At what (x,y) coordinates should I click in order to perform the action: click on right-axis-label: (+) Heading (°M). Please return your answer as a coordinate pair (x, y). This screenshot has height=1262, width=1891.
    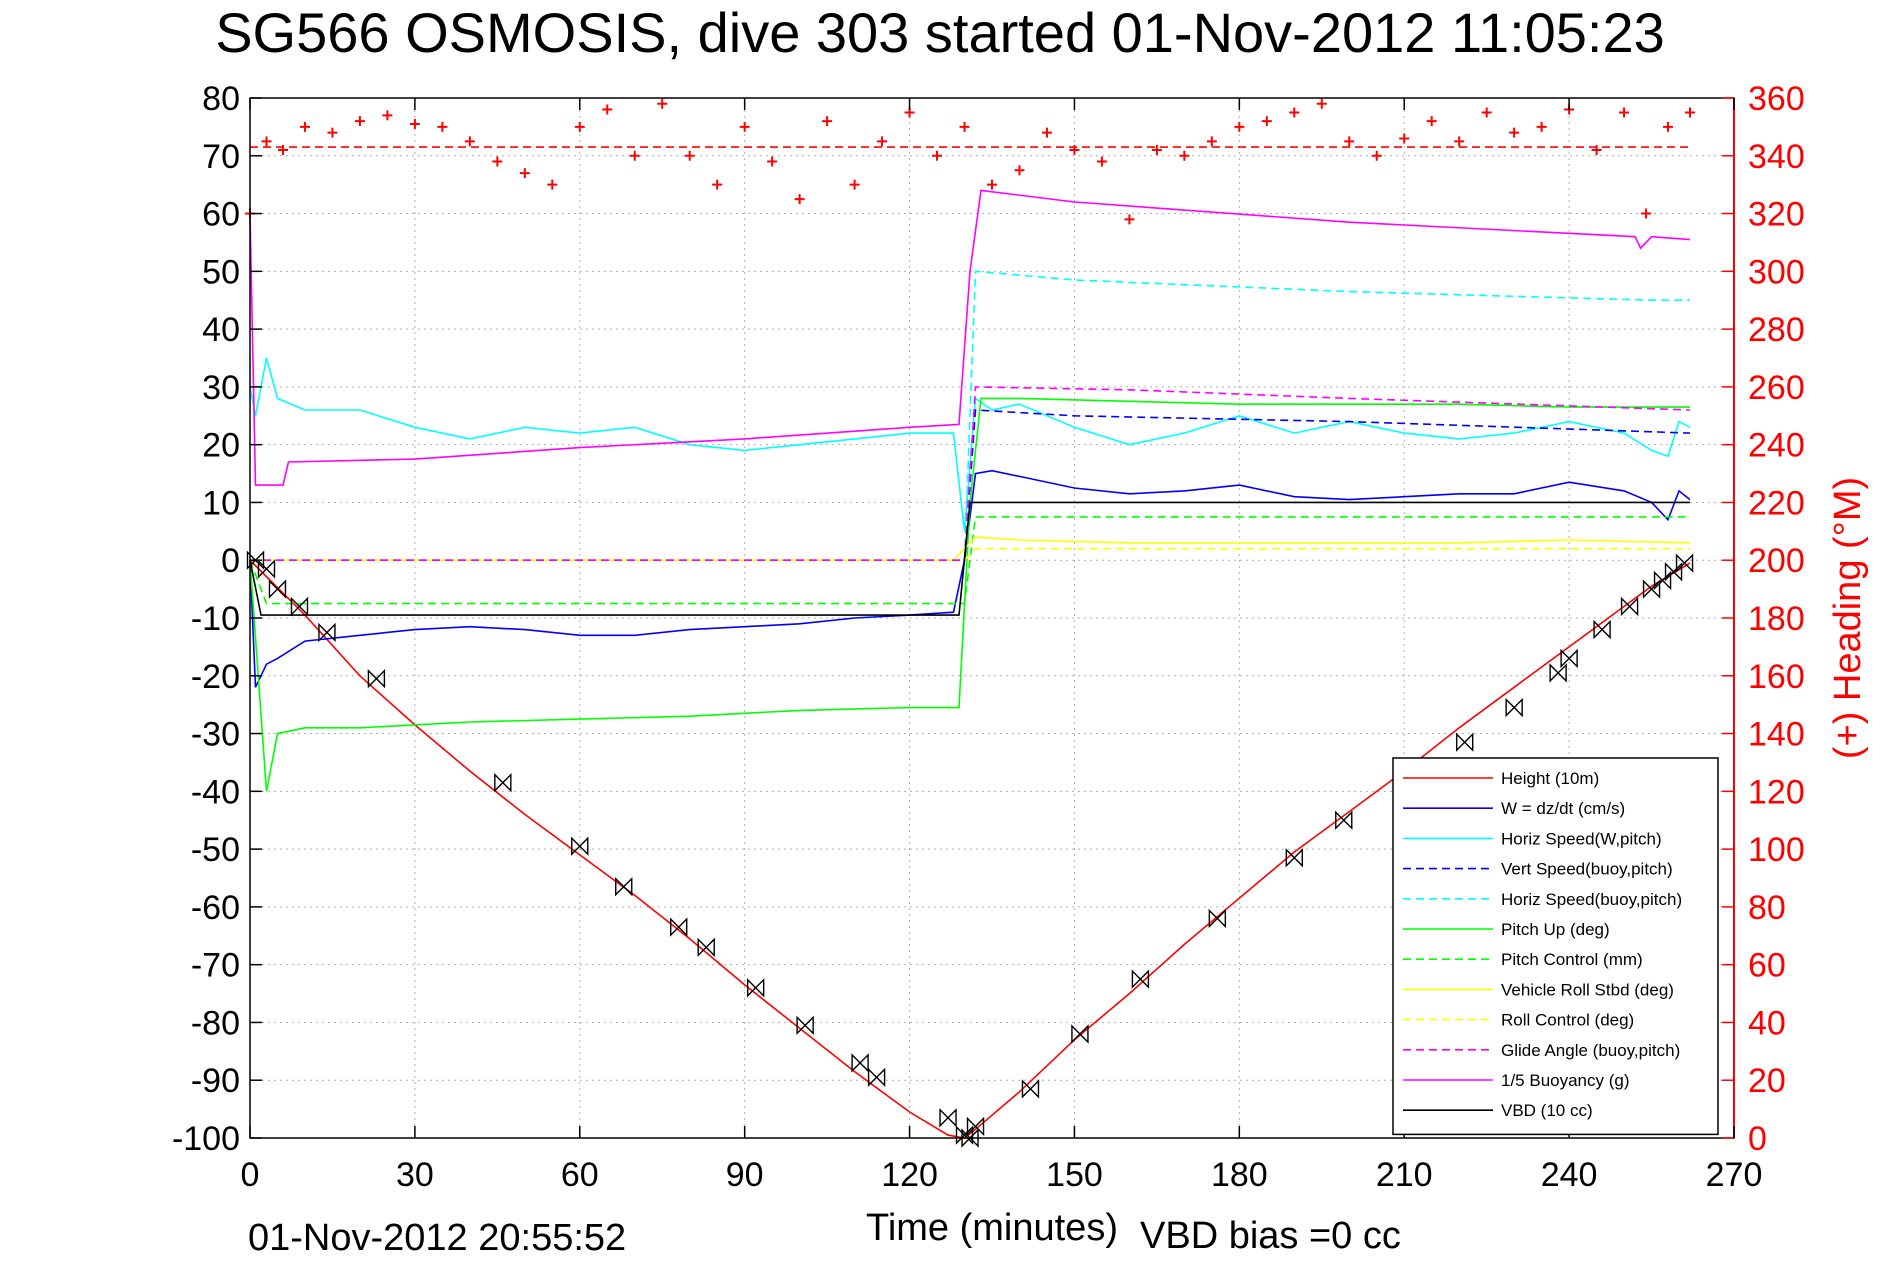
    Looking at the image, I should click on (1848, 618).